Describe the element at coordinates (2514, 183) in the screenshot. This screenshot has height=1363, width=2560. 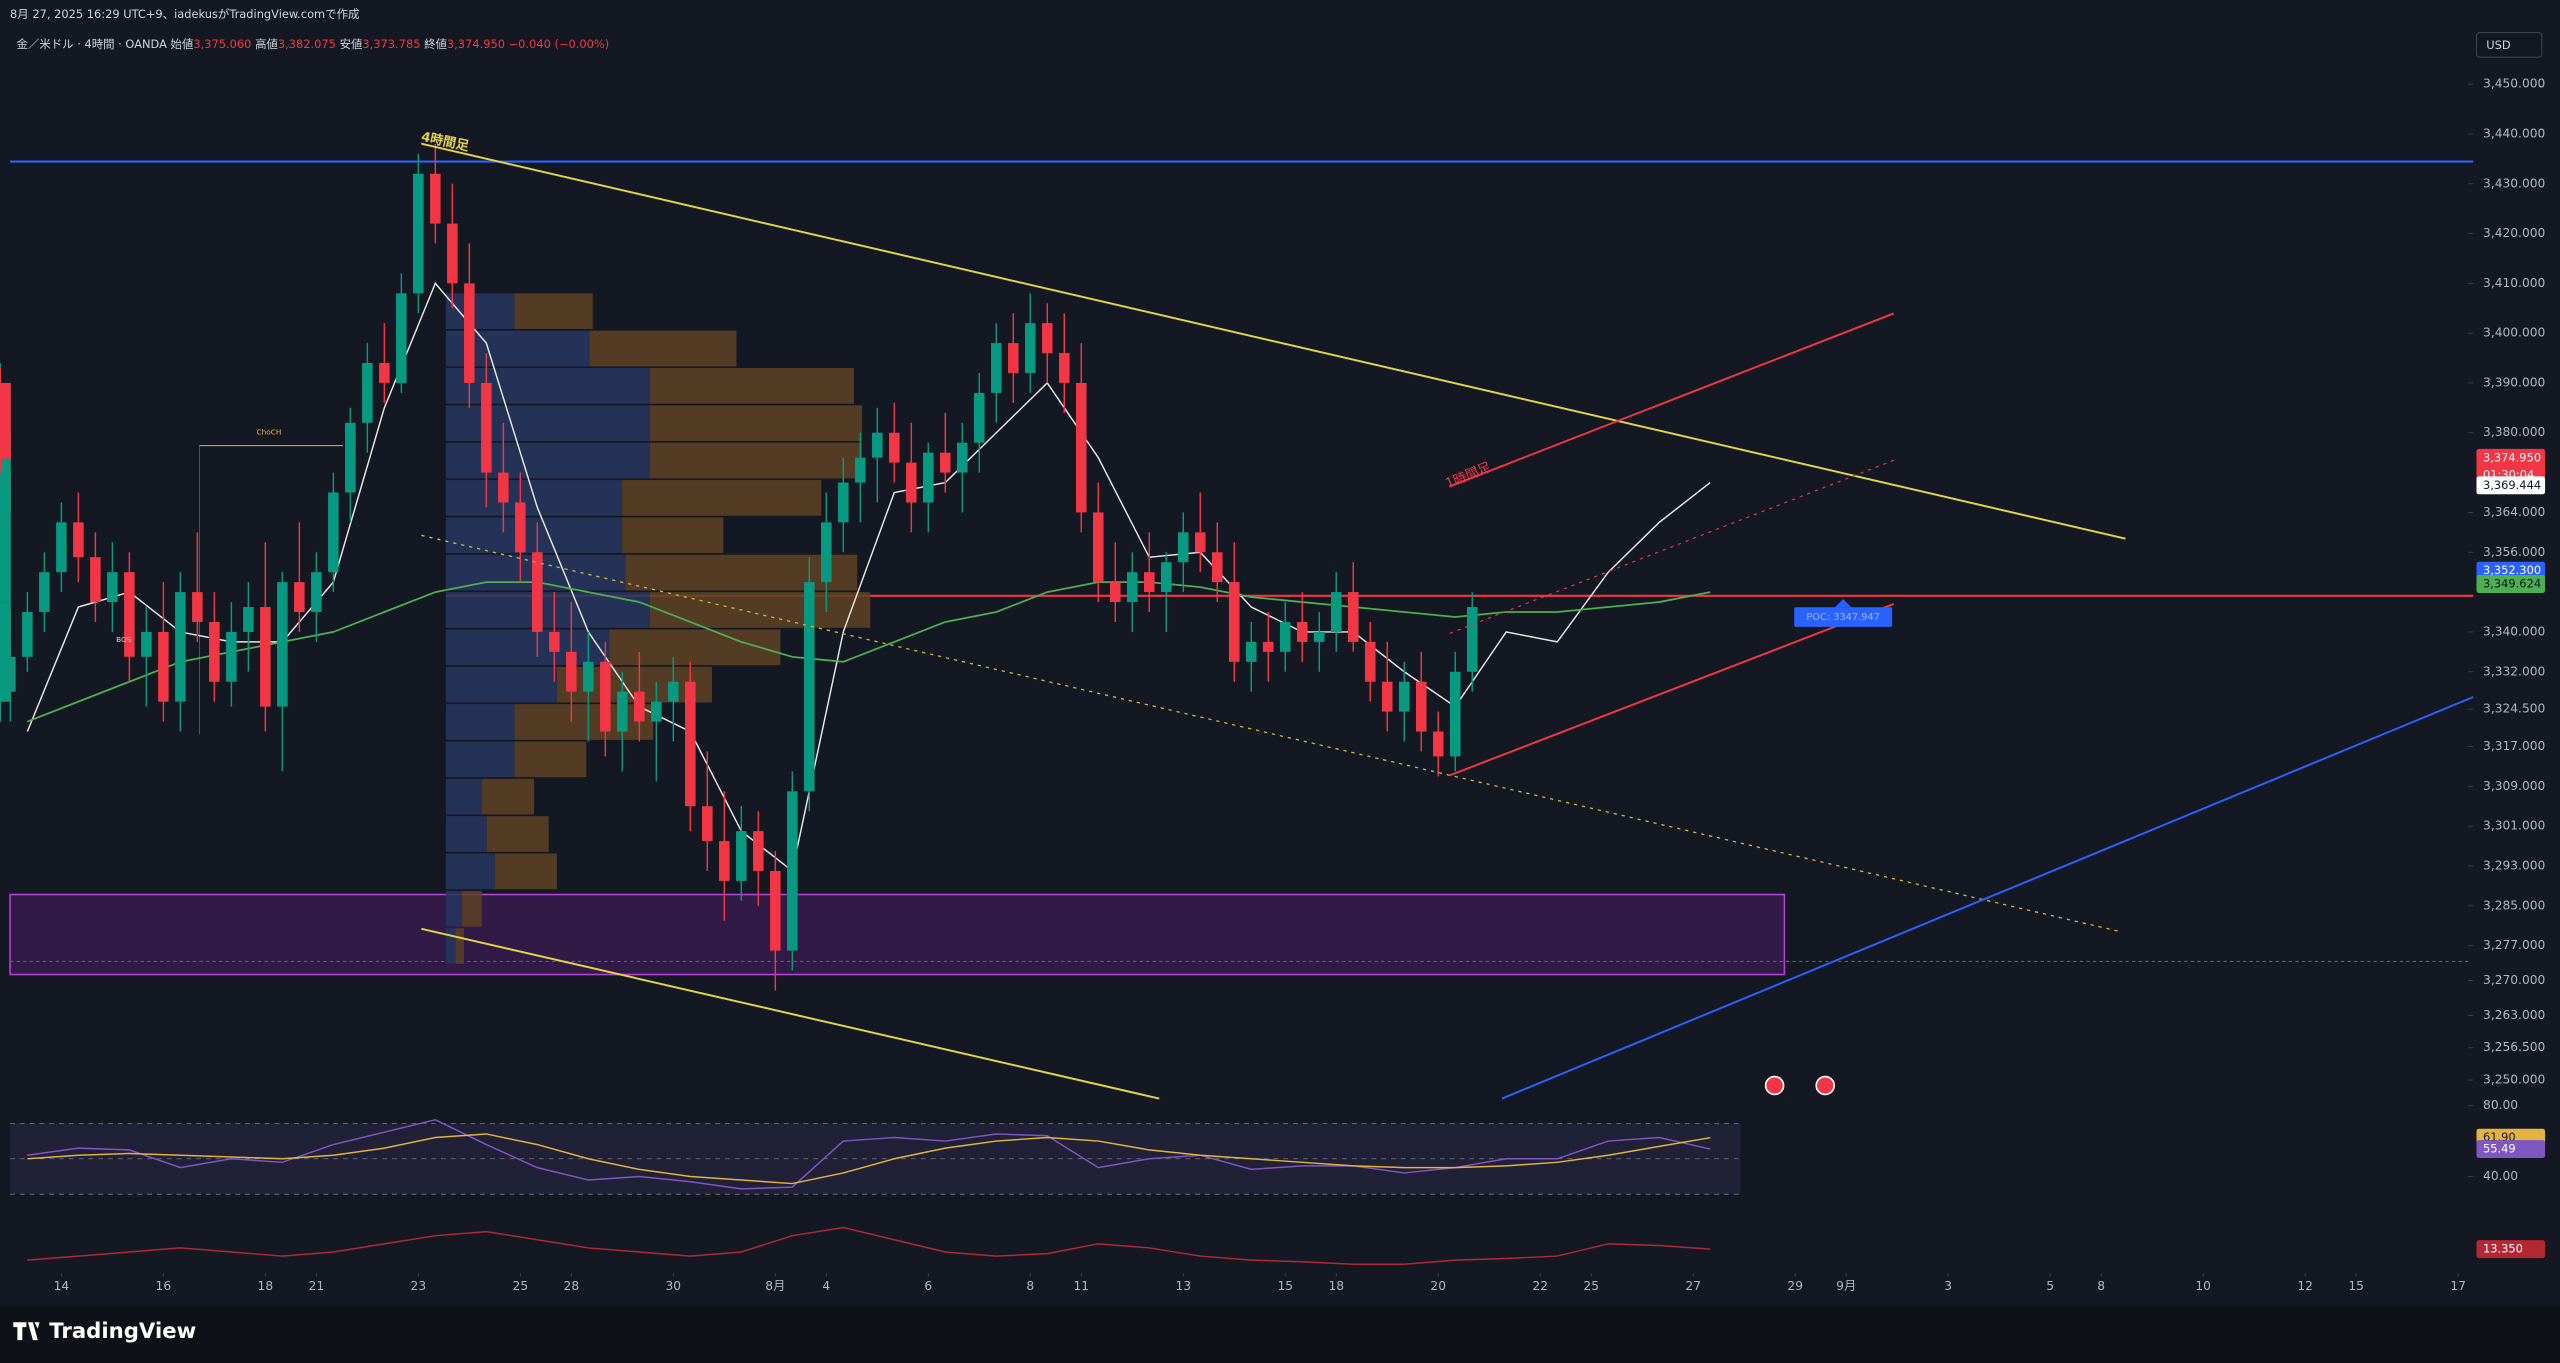
I see `y-tick-label: 3,430.000` at that location.